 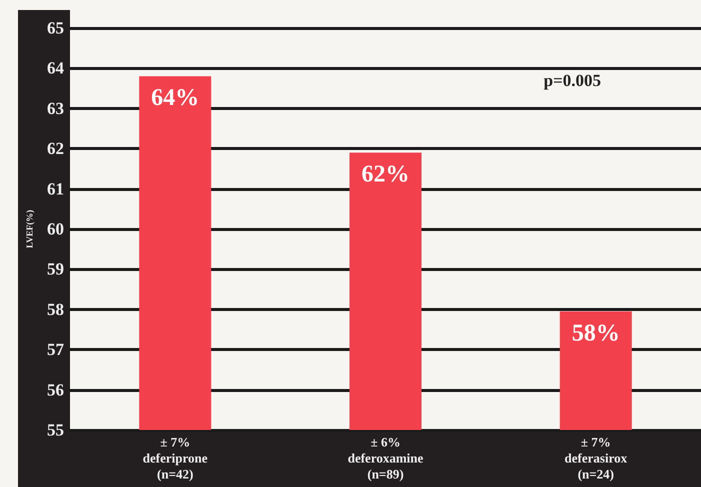 I want to click on y-tick-label: 62, so click(x=55, y=148).